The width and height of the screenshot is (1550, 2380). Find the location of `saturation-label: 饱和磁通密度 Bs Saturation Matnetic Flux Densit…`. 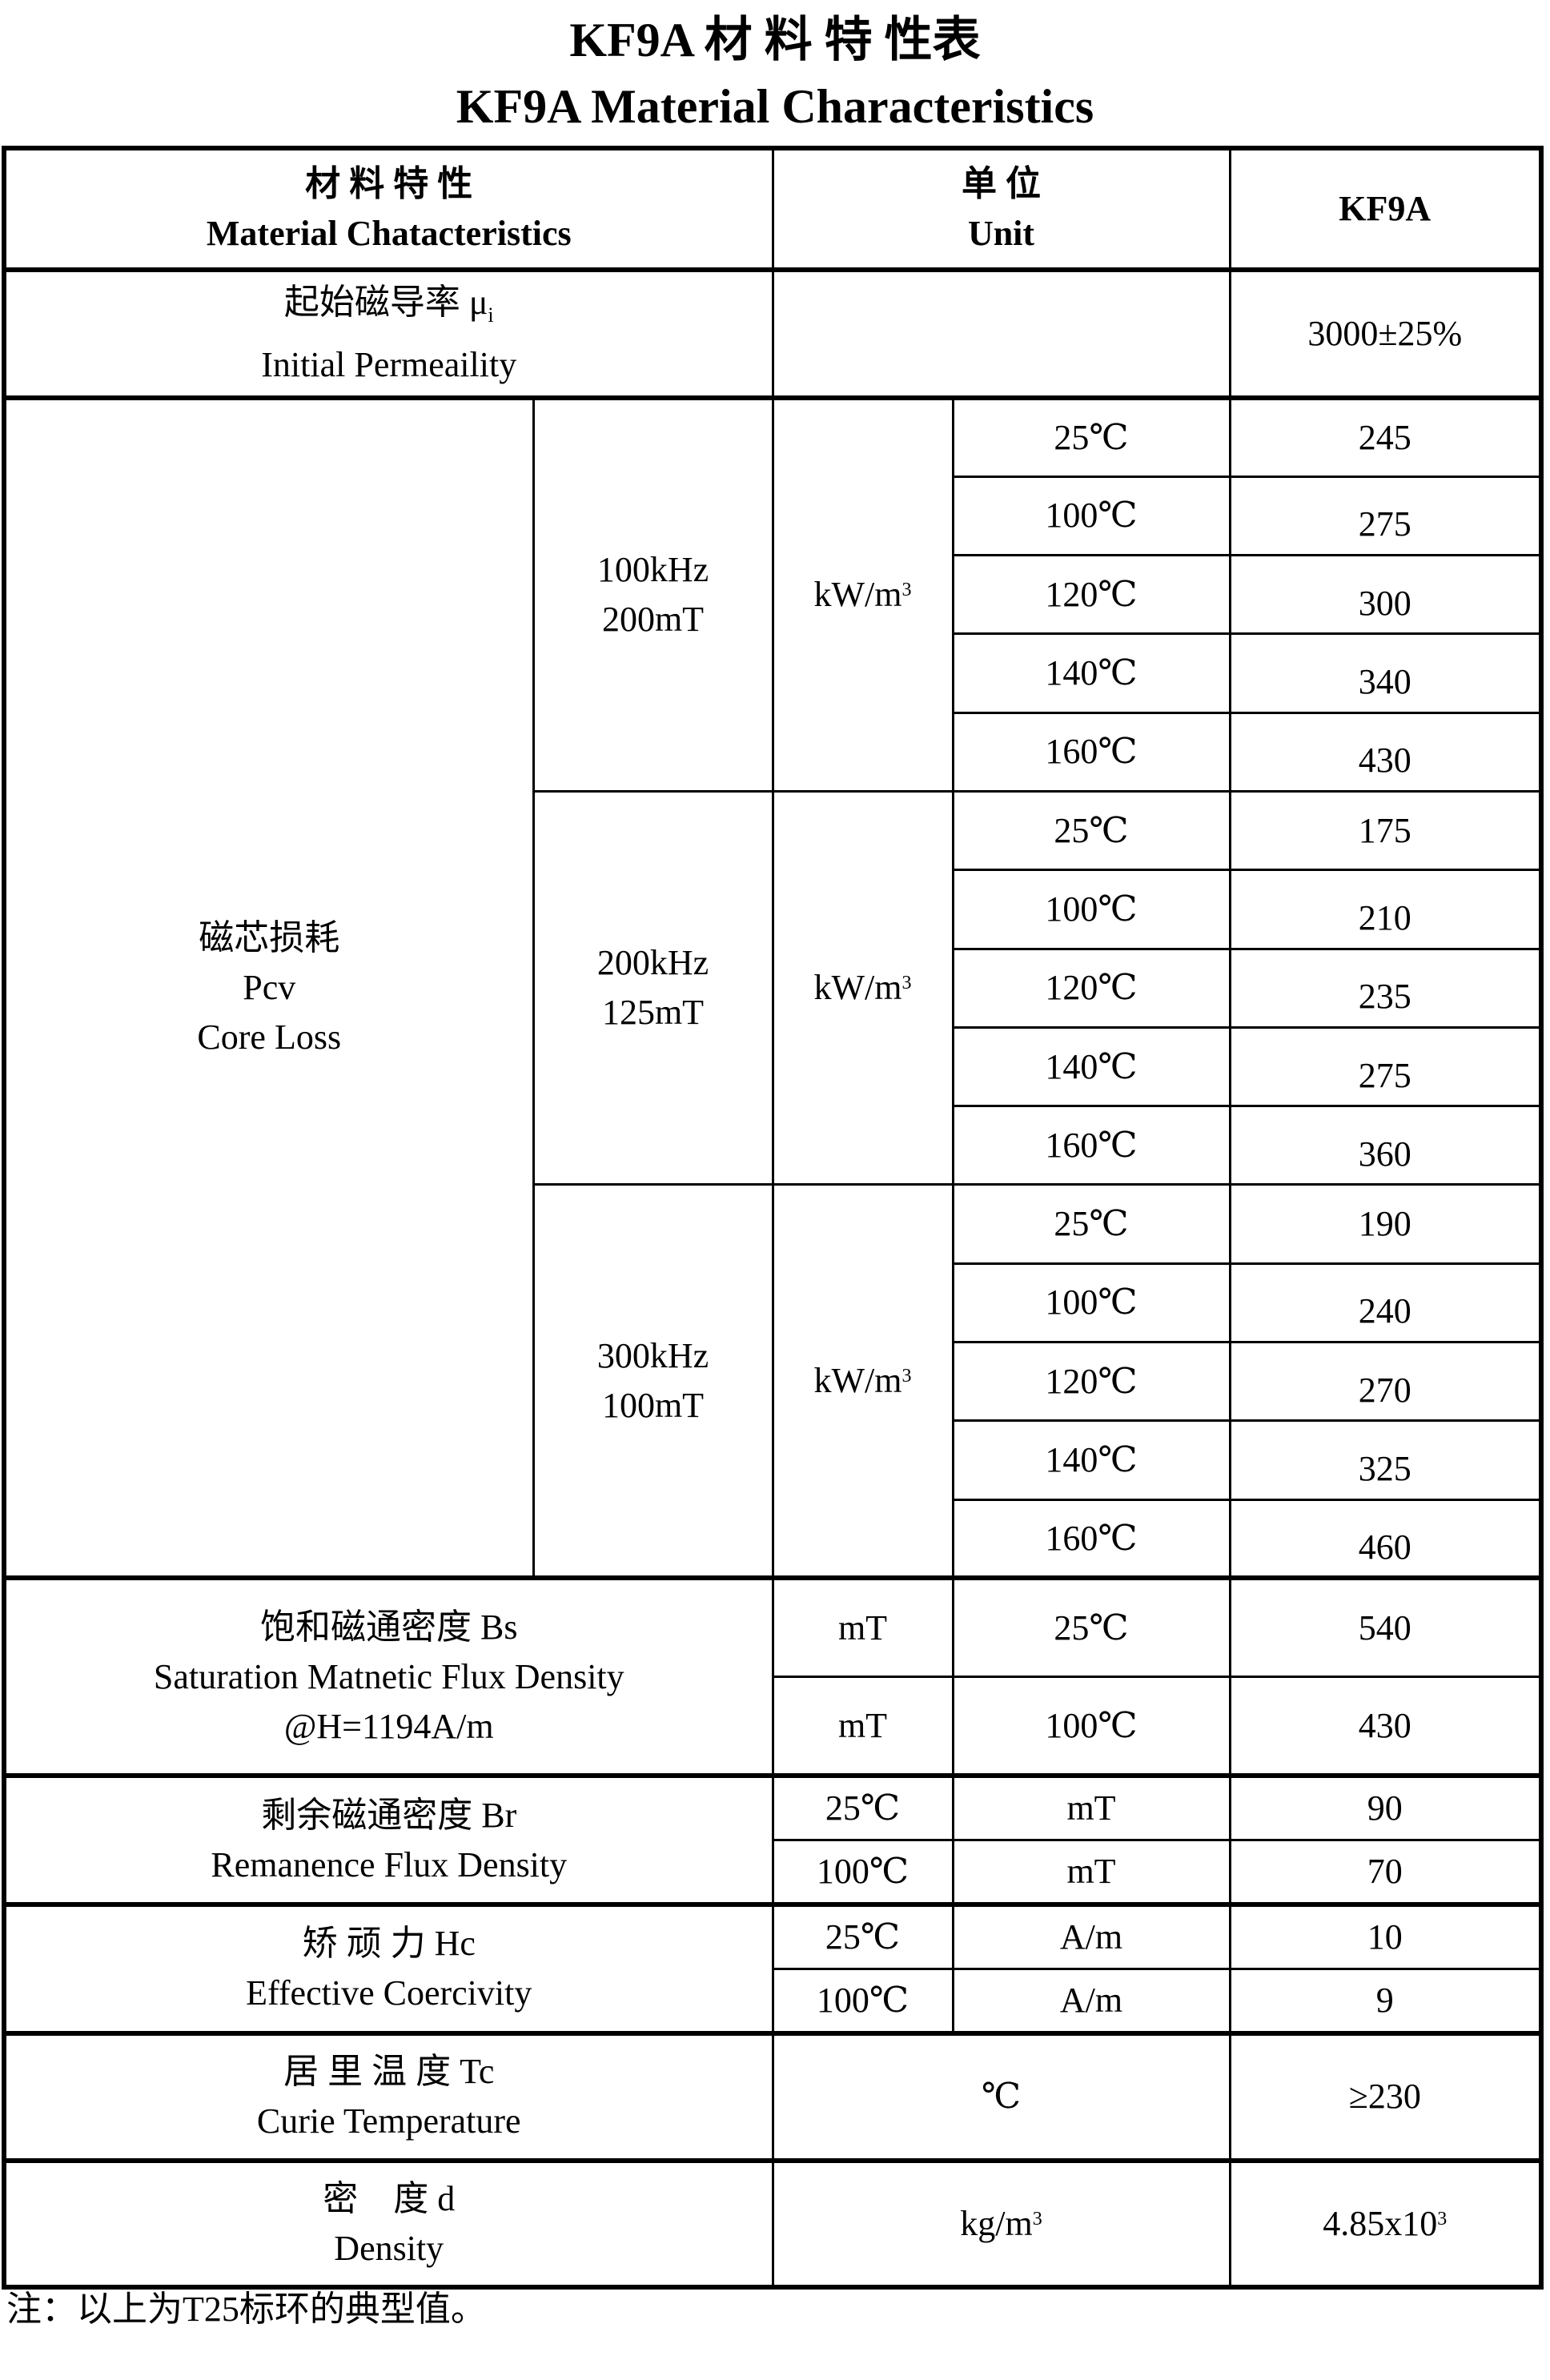

saturation-label: 饱和磁通密度 Bs Saturation Matnetic Flux Densit… is located at coordinates (388, 1676).